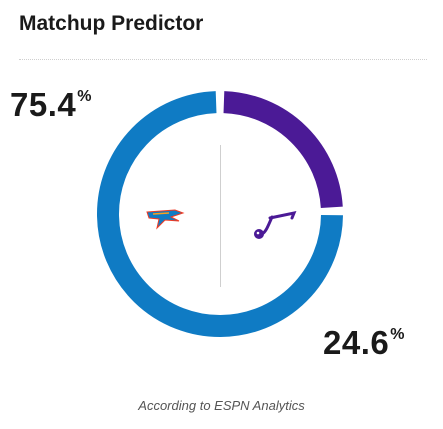 This screenshot has width=443, height=429. What do you see at coordinates (111, 23) in the screenshot?
I see `page-title: Matchup Predictor` at bounding box center [111, 23].